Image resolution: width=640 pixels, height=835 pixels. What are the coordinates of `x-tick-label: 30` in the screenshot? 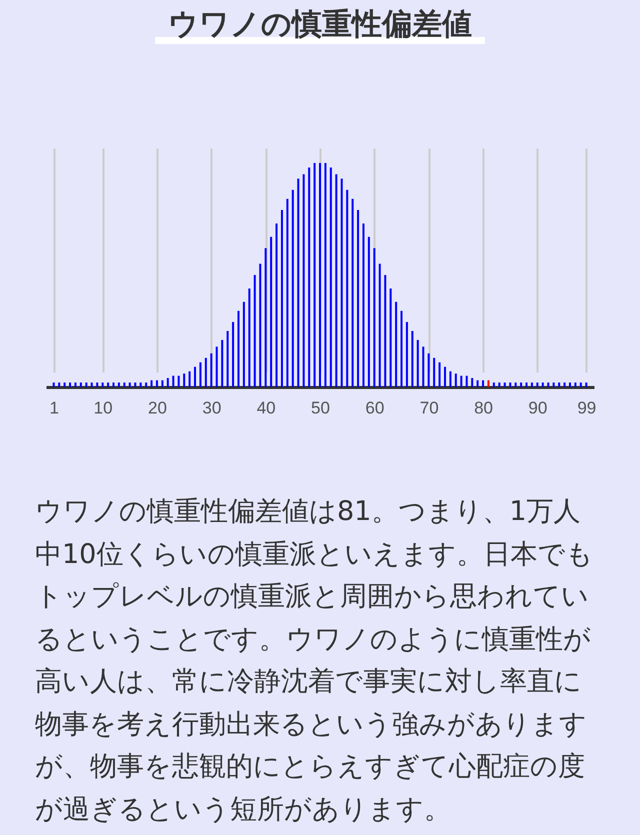 It's located at (212, 408).